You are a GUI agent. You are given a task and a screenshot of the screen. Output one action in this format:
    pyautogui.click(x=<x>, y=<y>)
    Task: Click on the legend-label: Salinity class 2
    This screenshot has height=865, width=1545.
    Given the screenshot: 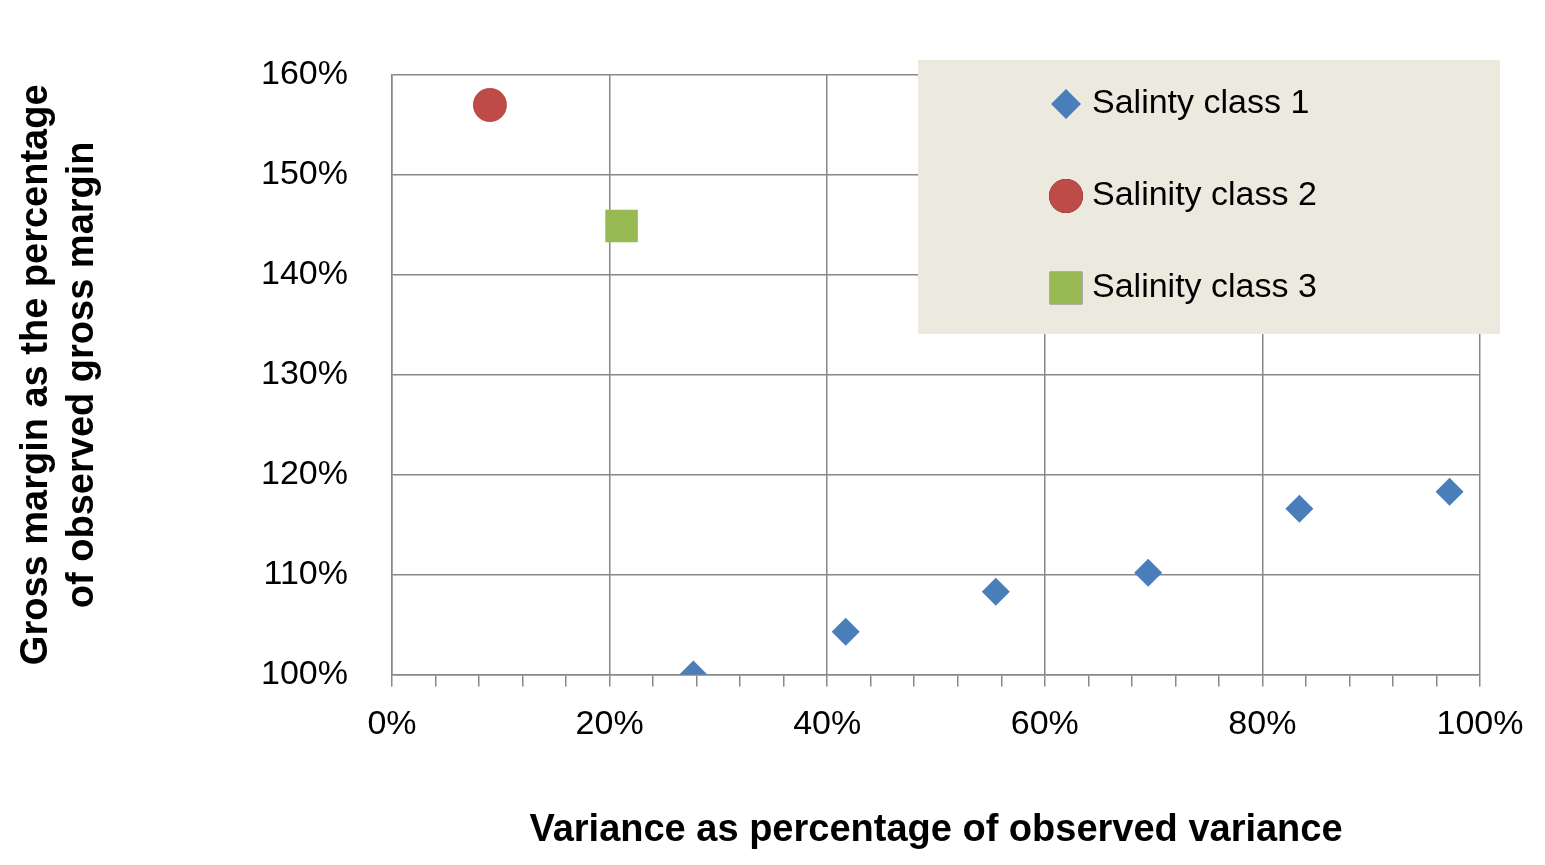 What is the action you would take?
    pyautogui.click(x=1204, y=193)
    